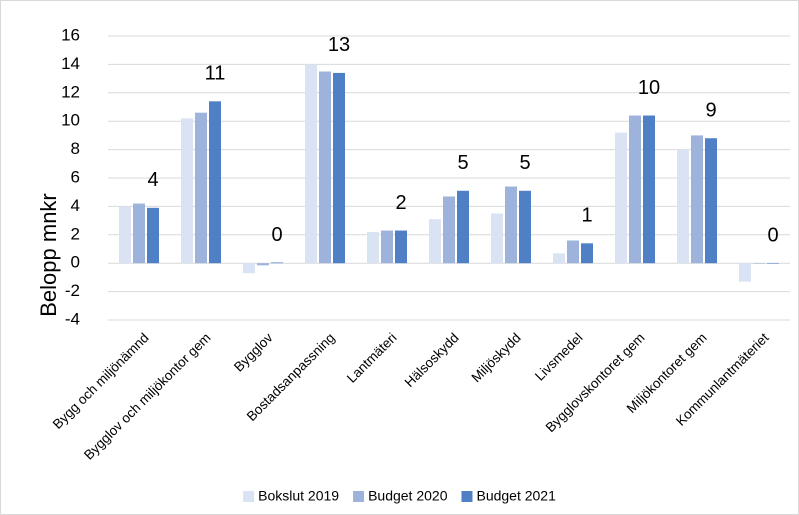  I want to click on data-label: 4, so click(152, 180).